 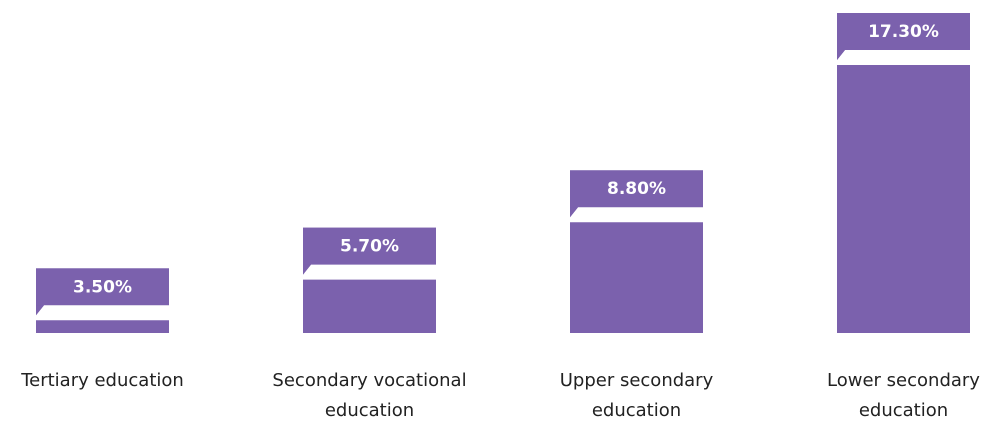 I want to click on value-label: 3.50%, so click(x=102, y=287).